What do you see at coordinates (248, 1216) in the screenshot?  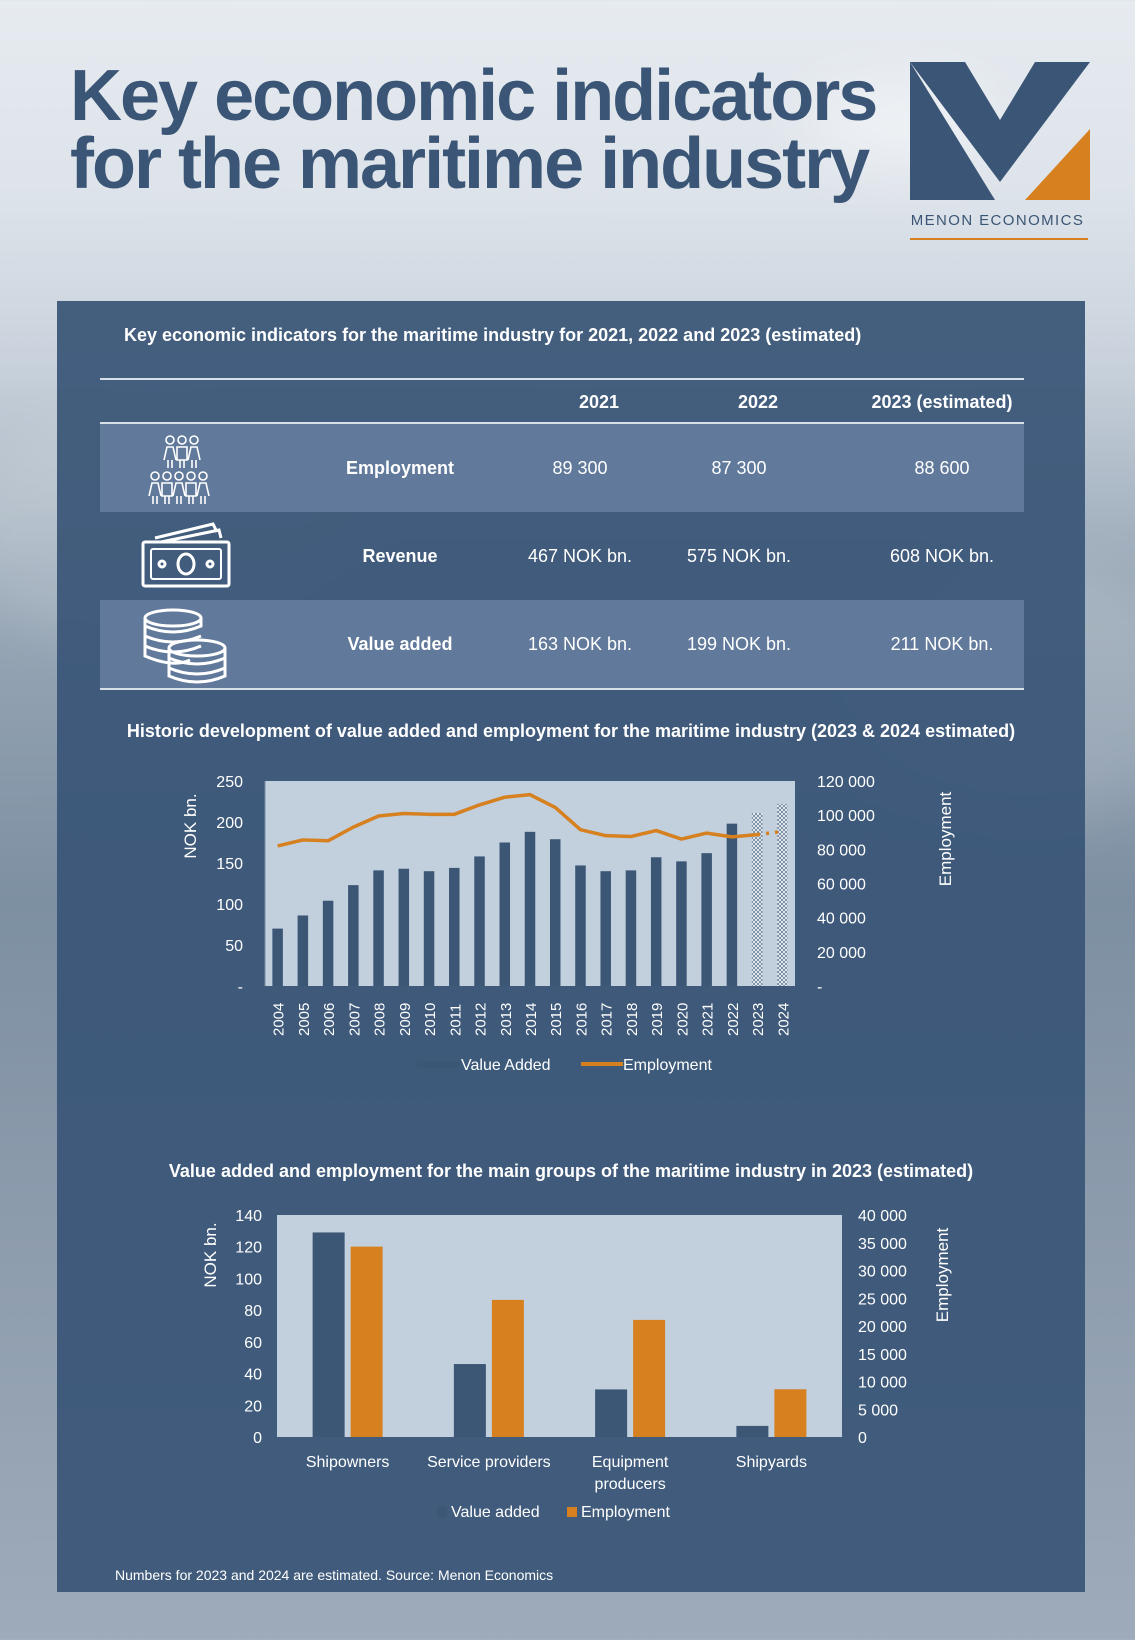 I see `y-tick-label: 140` at bounding box center [248, 1216].